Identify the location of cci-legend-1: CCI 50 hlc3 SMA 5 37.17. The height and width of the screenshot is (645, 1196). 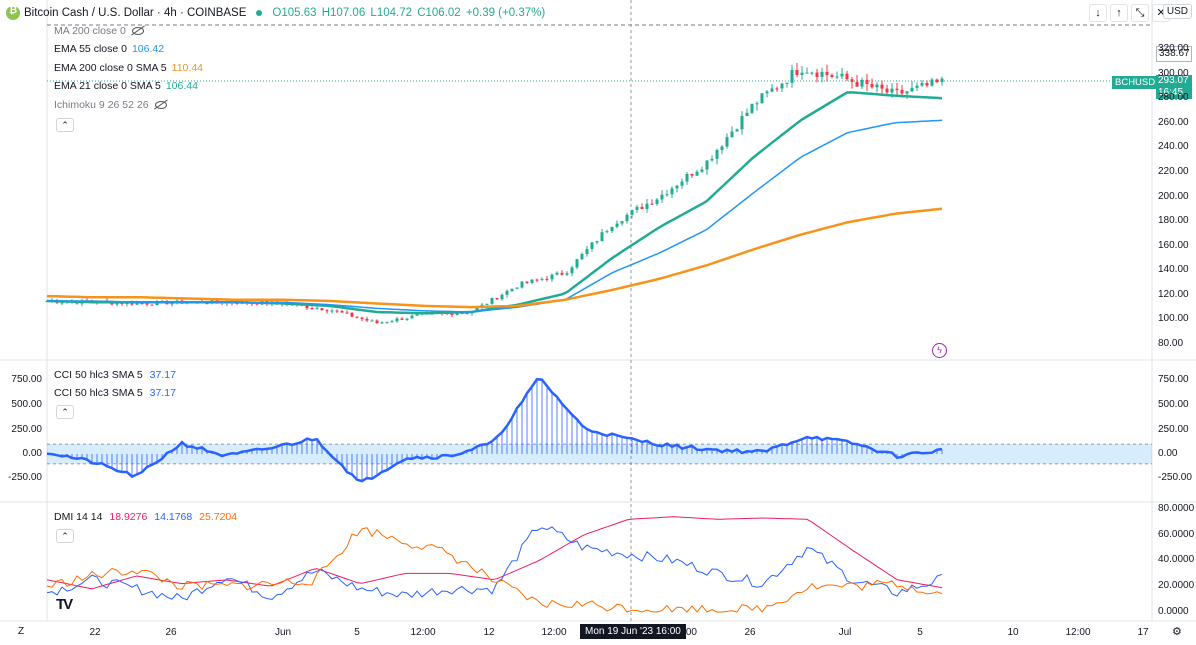
(115, 375).